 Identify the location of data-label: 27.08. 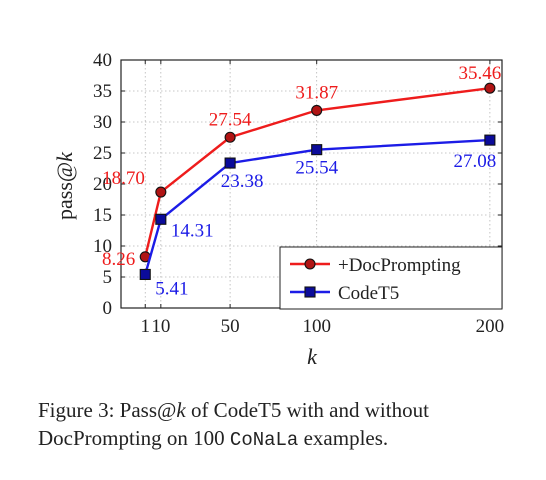
(475, 161).